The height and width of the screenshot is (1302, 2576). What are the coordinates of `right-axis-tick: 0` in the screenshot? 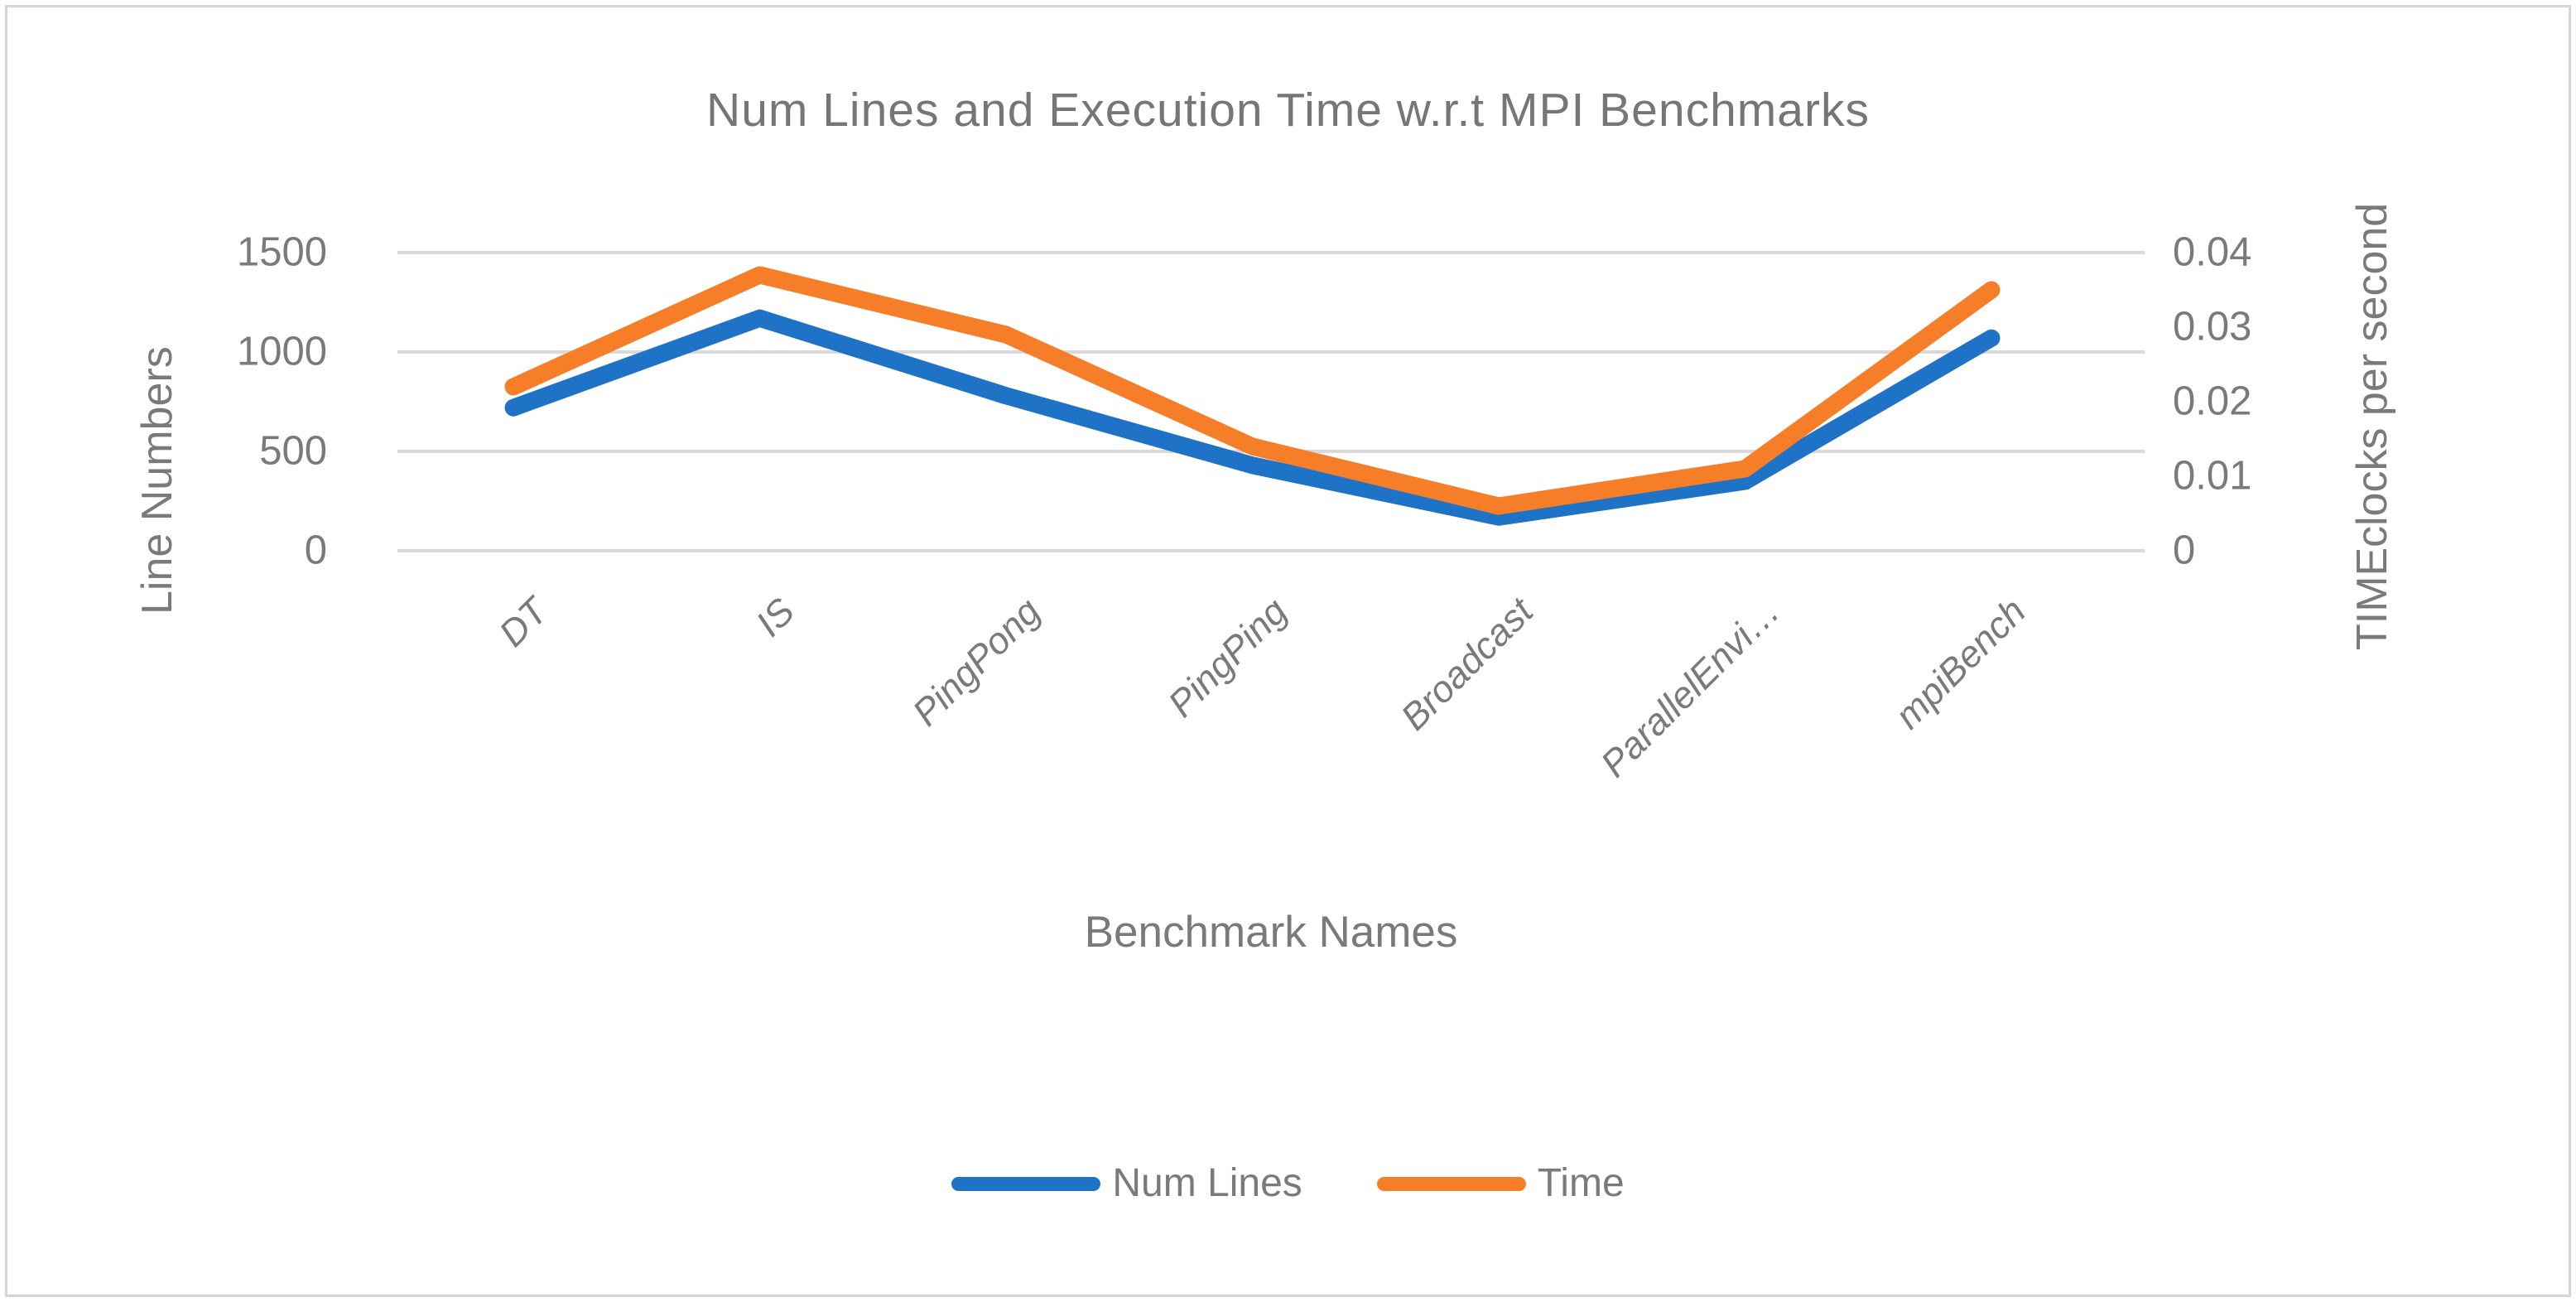 It's located at (2184, 550).